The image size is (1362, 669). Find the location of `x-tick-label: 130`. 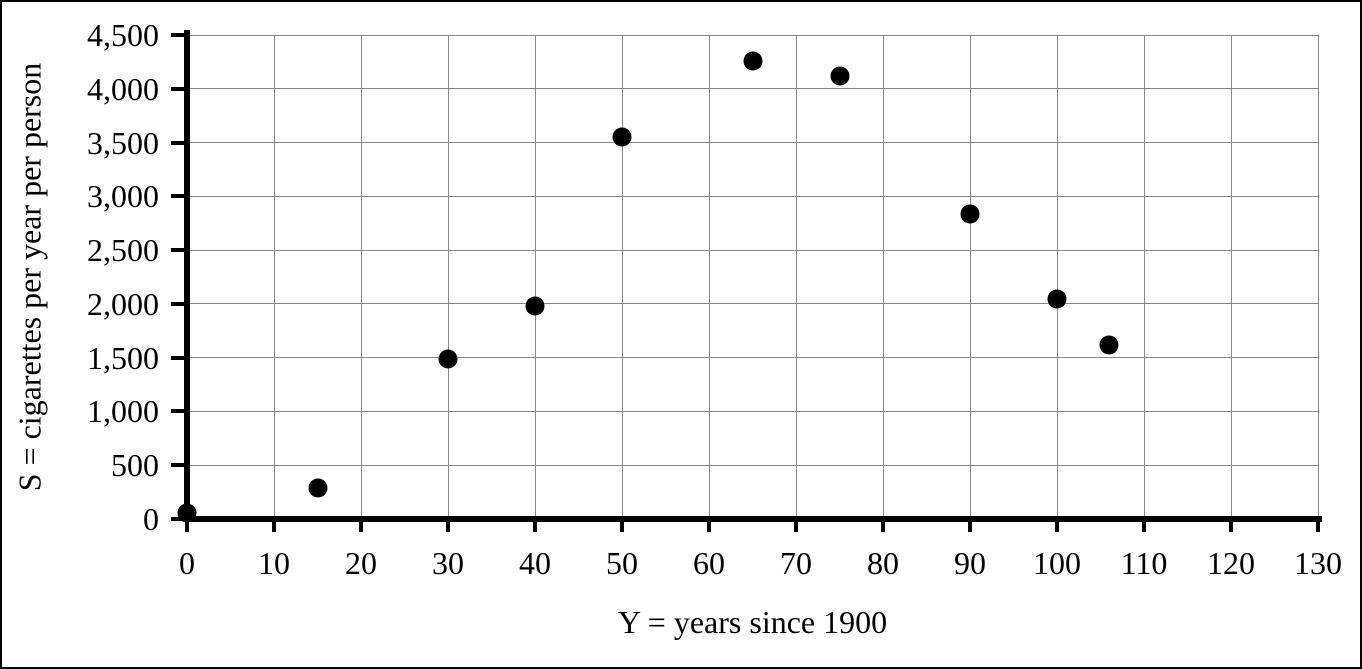

x-tick-label: 130 is located at coordinates (1318, 563).